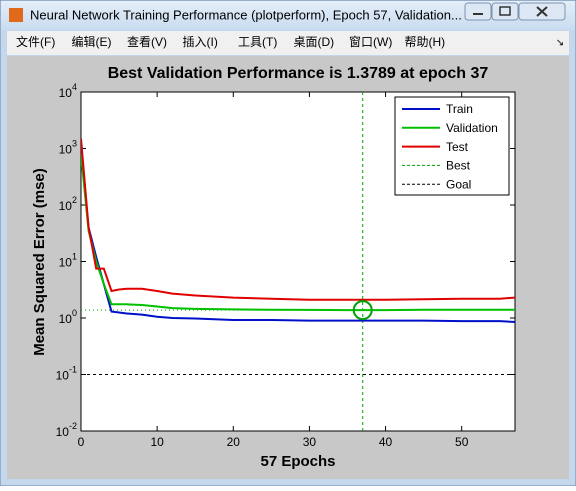  Describe the element at coordinates (457, 147) in the screenshot. I see `legend-label: Test` at that location.